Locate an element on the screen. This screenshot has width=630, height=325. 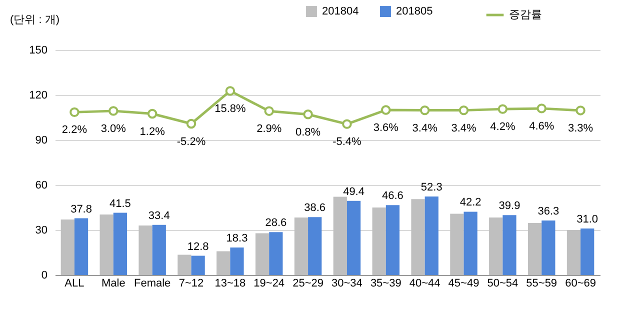
y-tick-label: 30 is located at coordinates (41, 230).